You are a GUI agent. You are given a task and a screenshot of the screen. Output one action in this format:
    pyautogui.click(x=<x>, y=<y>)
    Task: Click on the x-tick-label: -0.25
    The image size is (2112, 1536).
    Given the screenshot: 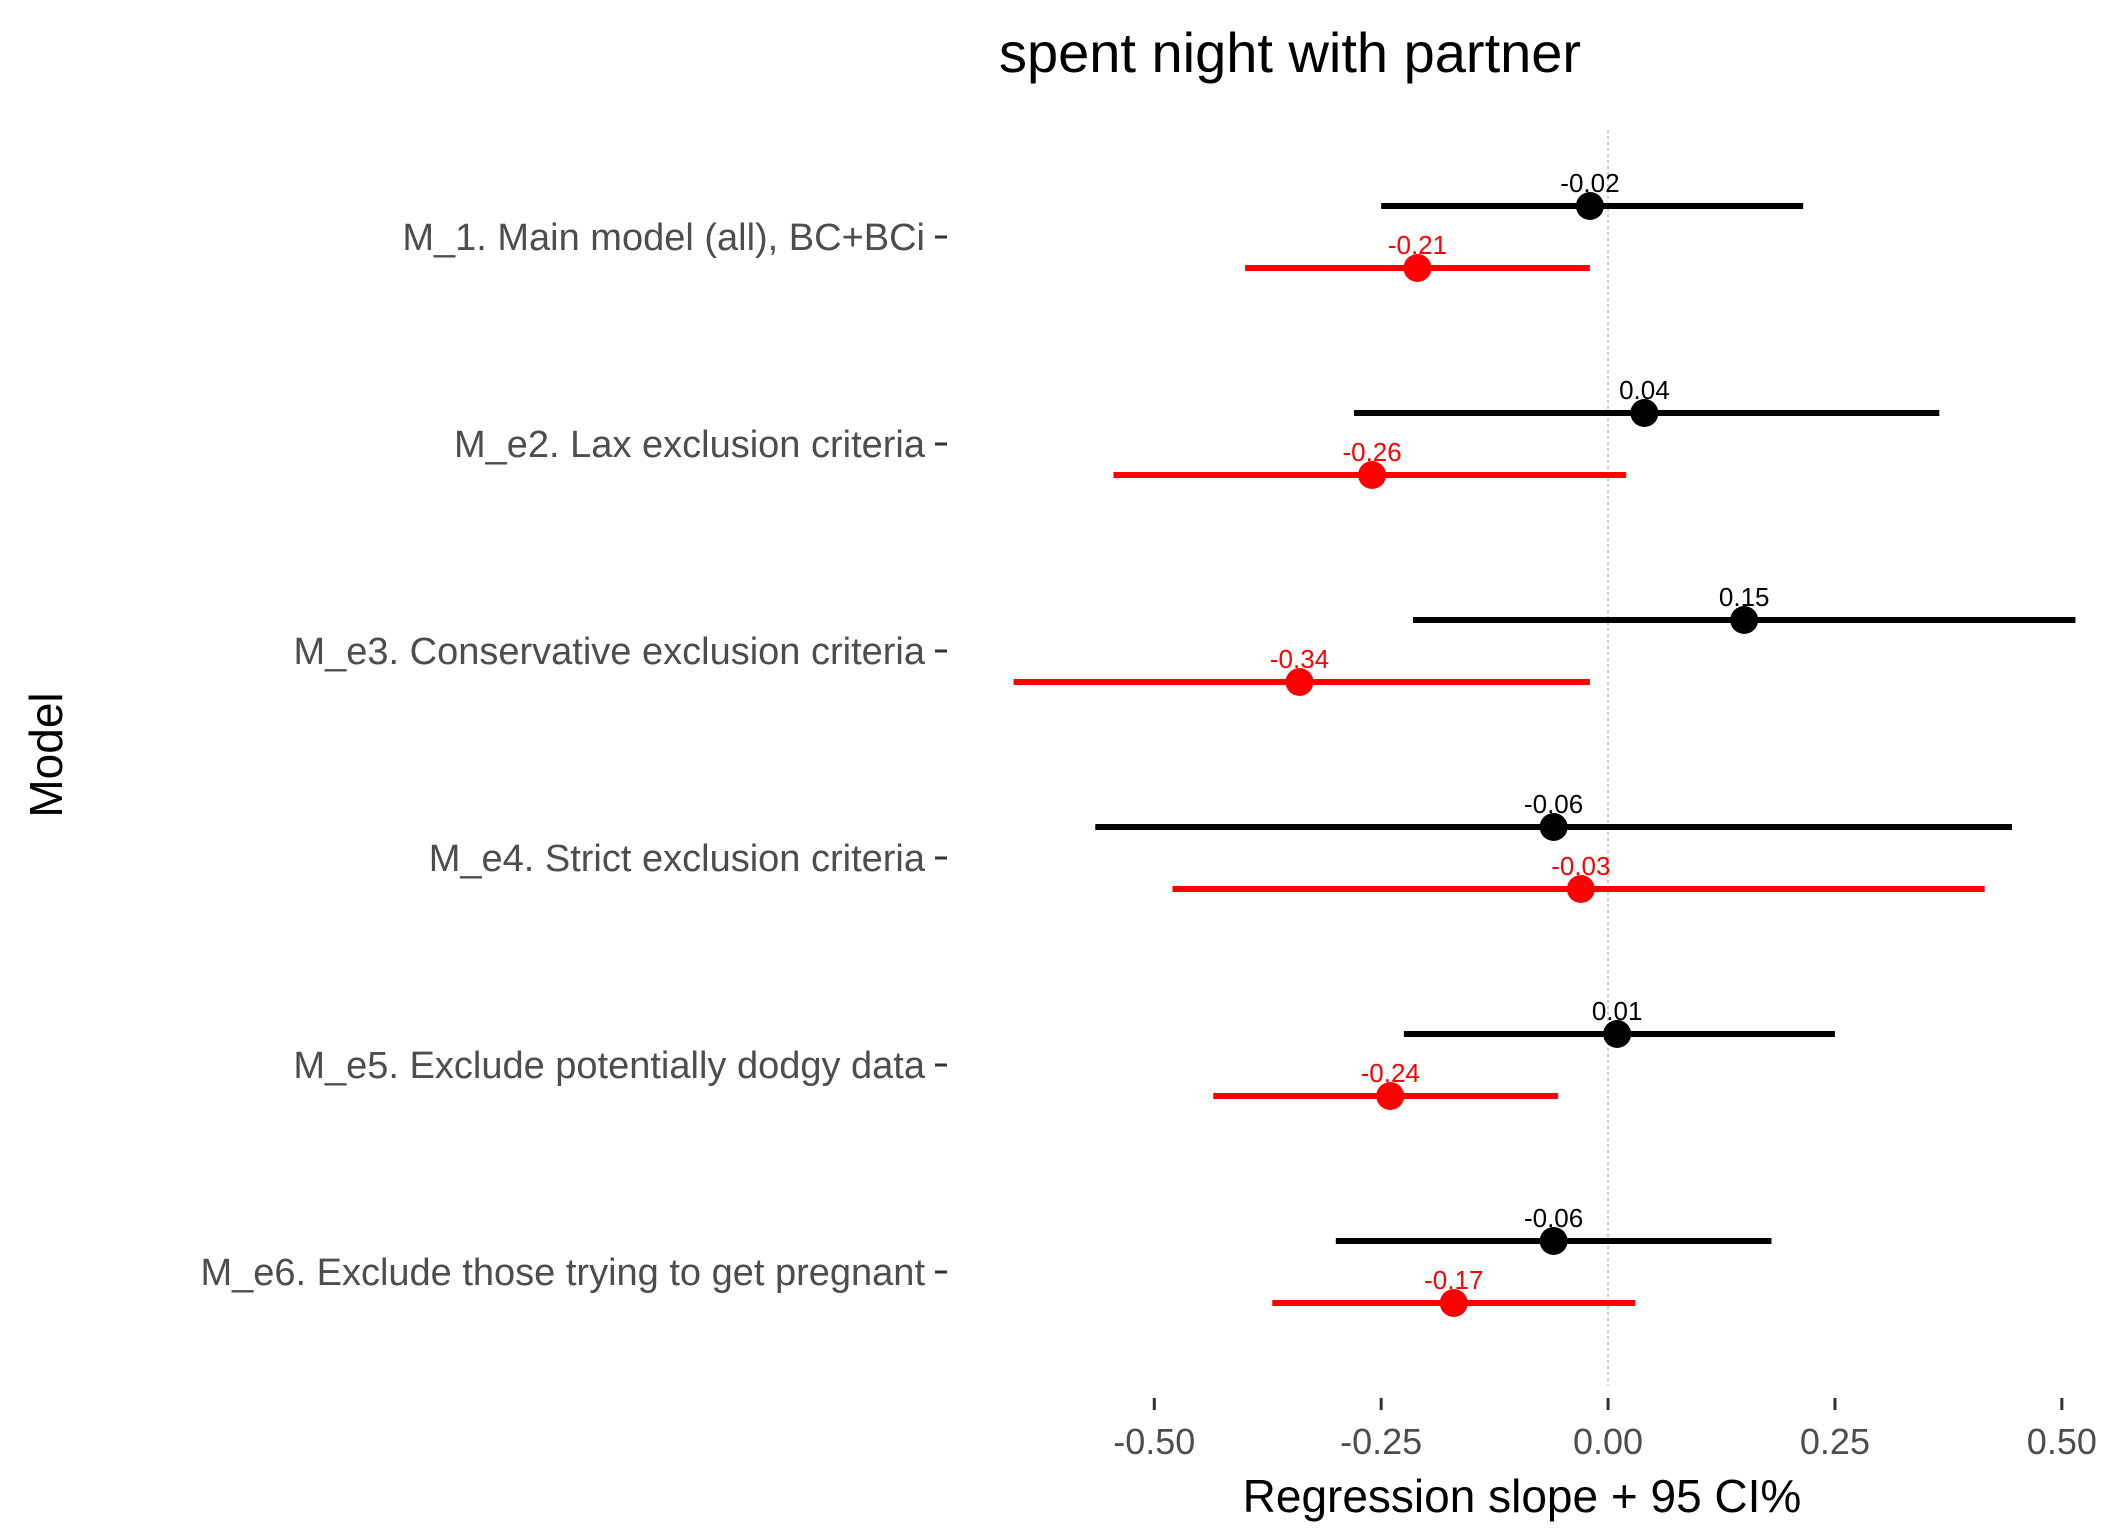 What is the action you would take?
    pyautogui.click(x=1381, y=1441)
    